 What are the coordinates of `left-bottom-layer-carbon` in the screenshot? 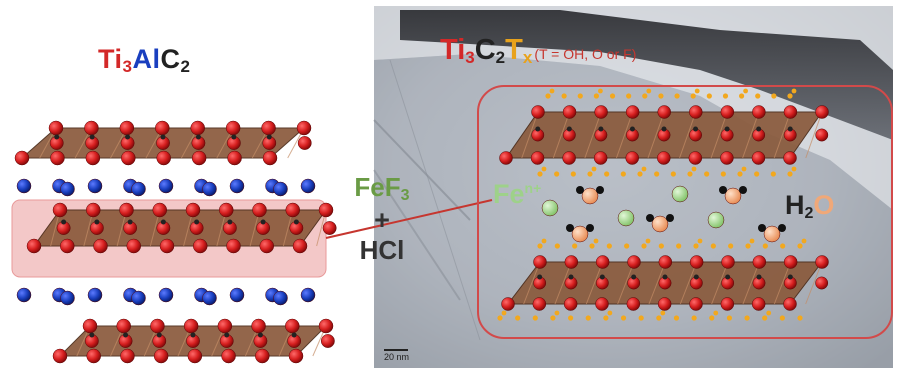 It's located at (193, 335).